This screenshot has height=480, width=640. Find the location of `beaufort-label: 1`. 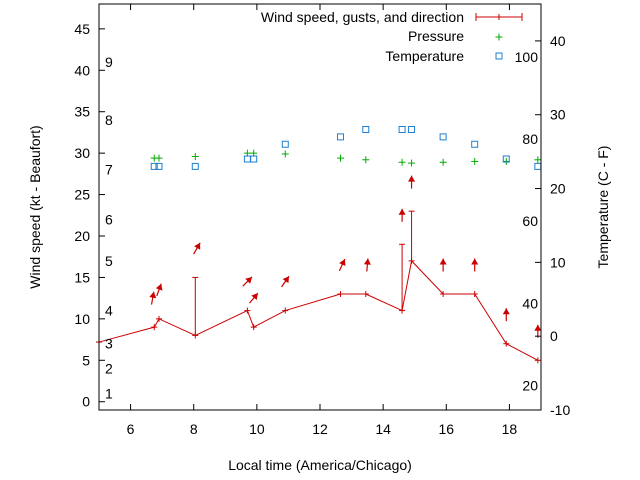

beaufort-label: 1 is located at coordinates (109, 393).